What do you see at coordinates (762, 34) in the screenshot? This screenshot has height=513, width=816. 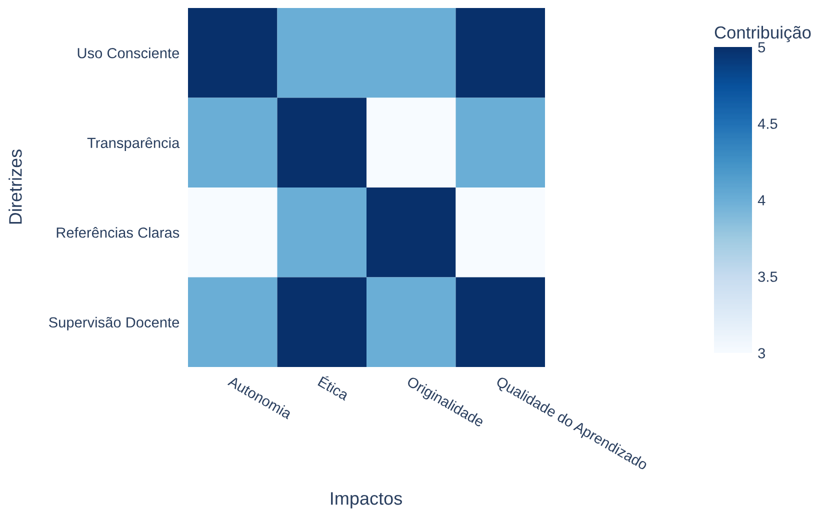 I see `color-bar-title: Contribuição` at bounding box center [762, 34].